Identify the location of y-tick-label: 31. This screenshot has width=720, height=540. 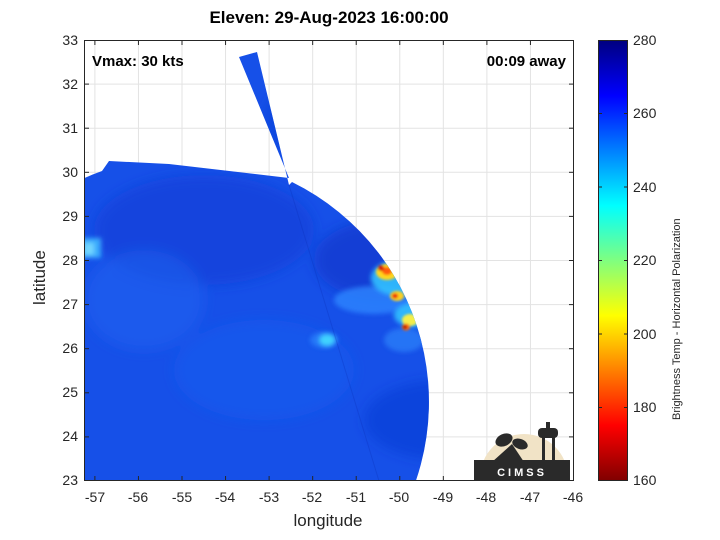
(70, 128).